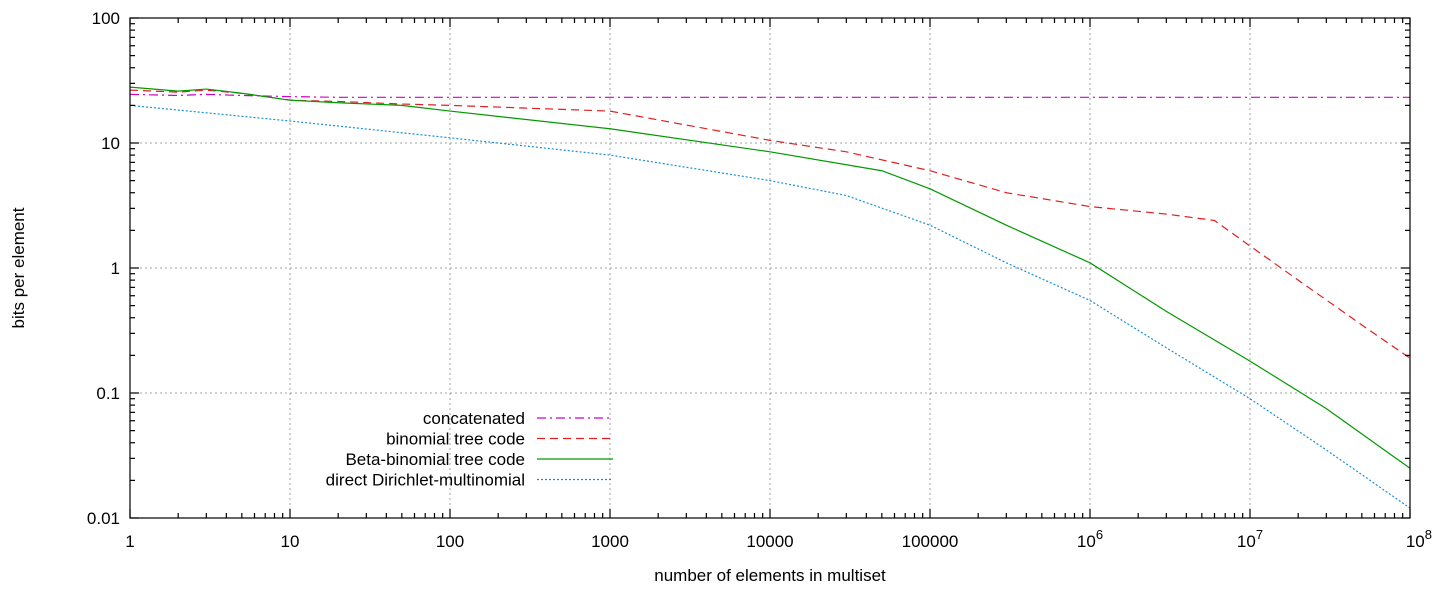  Describe the element at coordinates (930, 541) in the screenshot. I see `x-tick-label: 100000` at that location.